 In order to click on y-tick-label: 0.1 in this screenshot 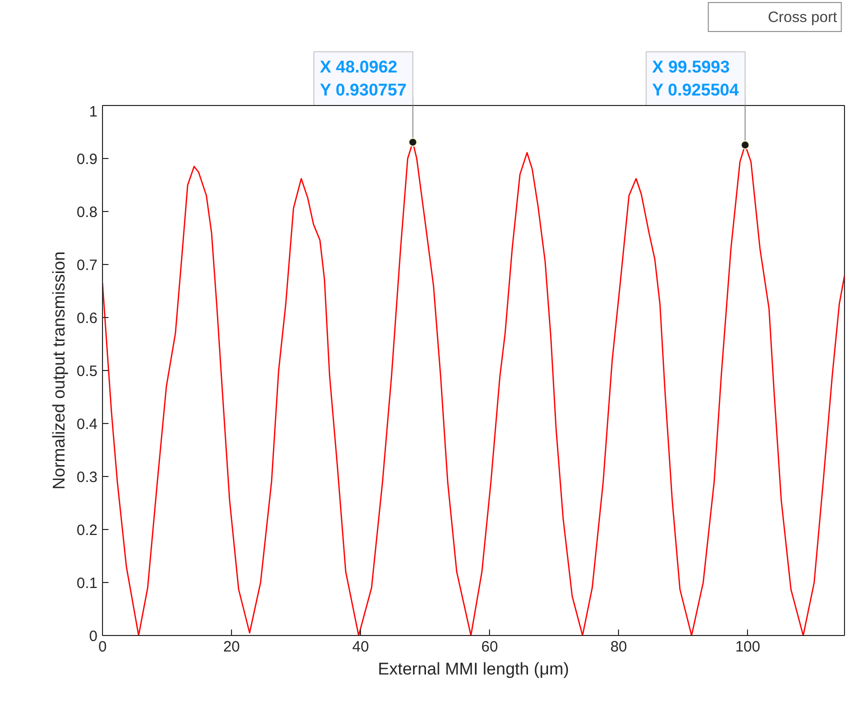, I will do `click(87, 583)`.